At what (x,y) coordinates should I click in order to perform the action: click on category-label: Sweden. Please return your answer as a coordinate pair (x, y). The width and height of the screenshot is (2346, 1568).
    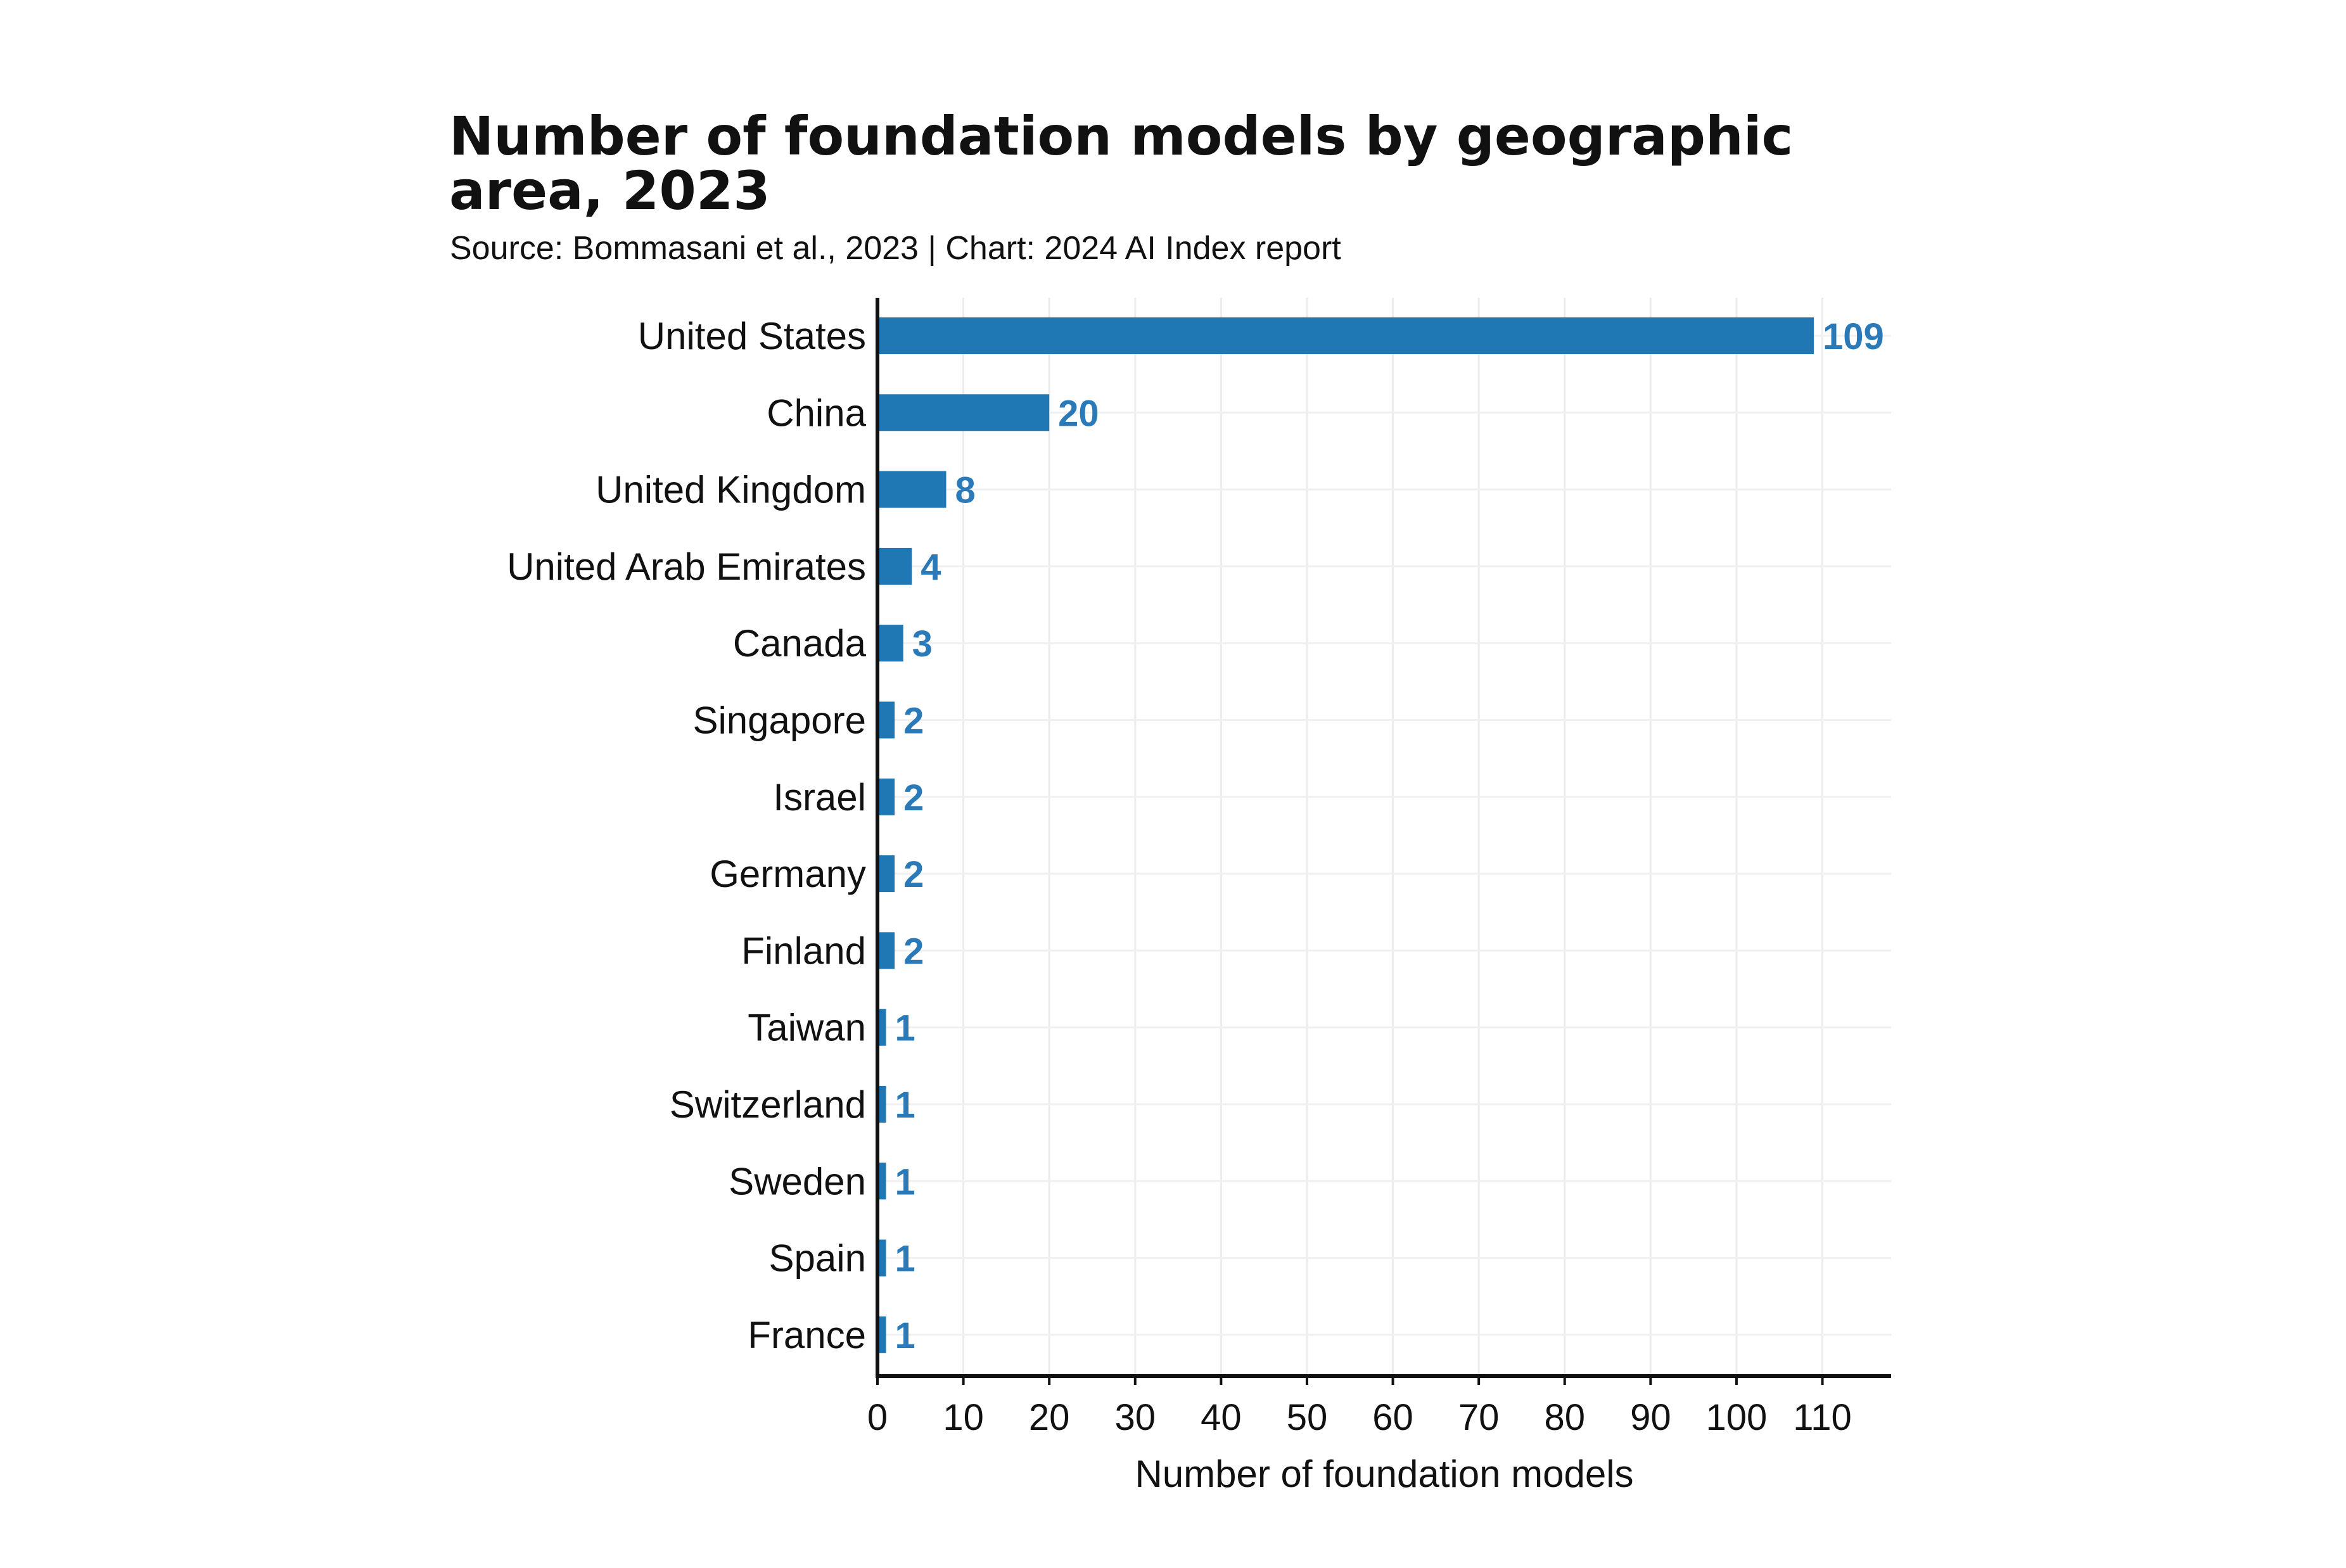
    Looking at the image, I should click on (797, 1181).